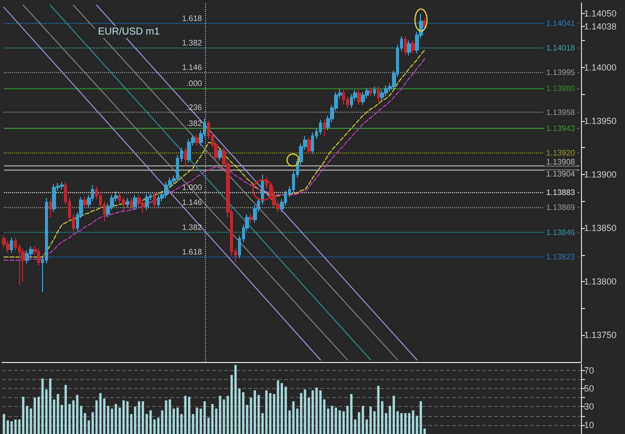 This screenshot has height=434, width=625. I want to click on ref-line-label: 1.13869, so click(561, 207).